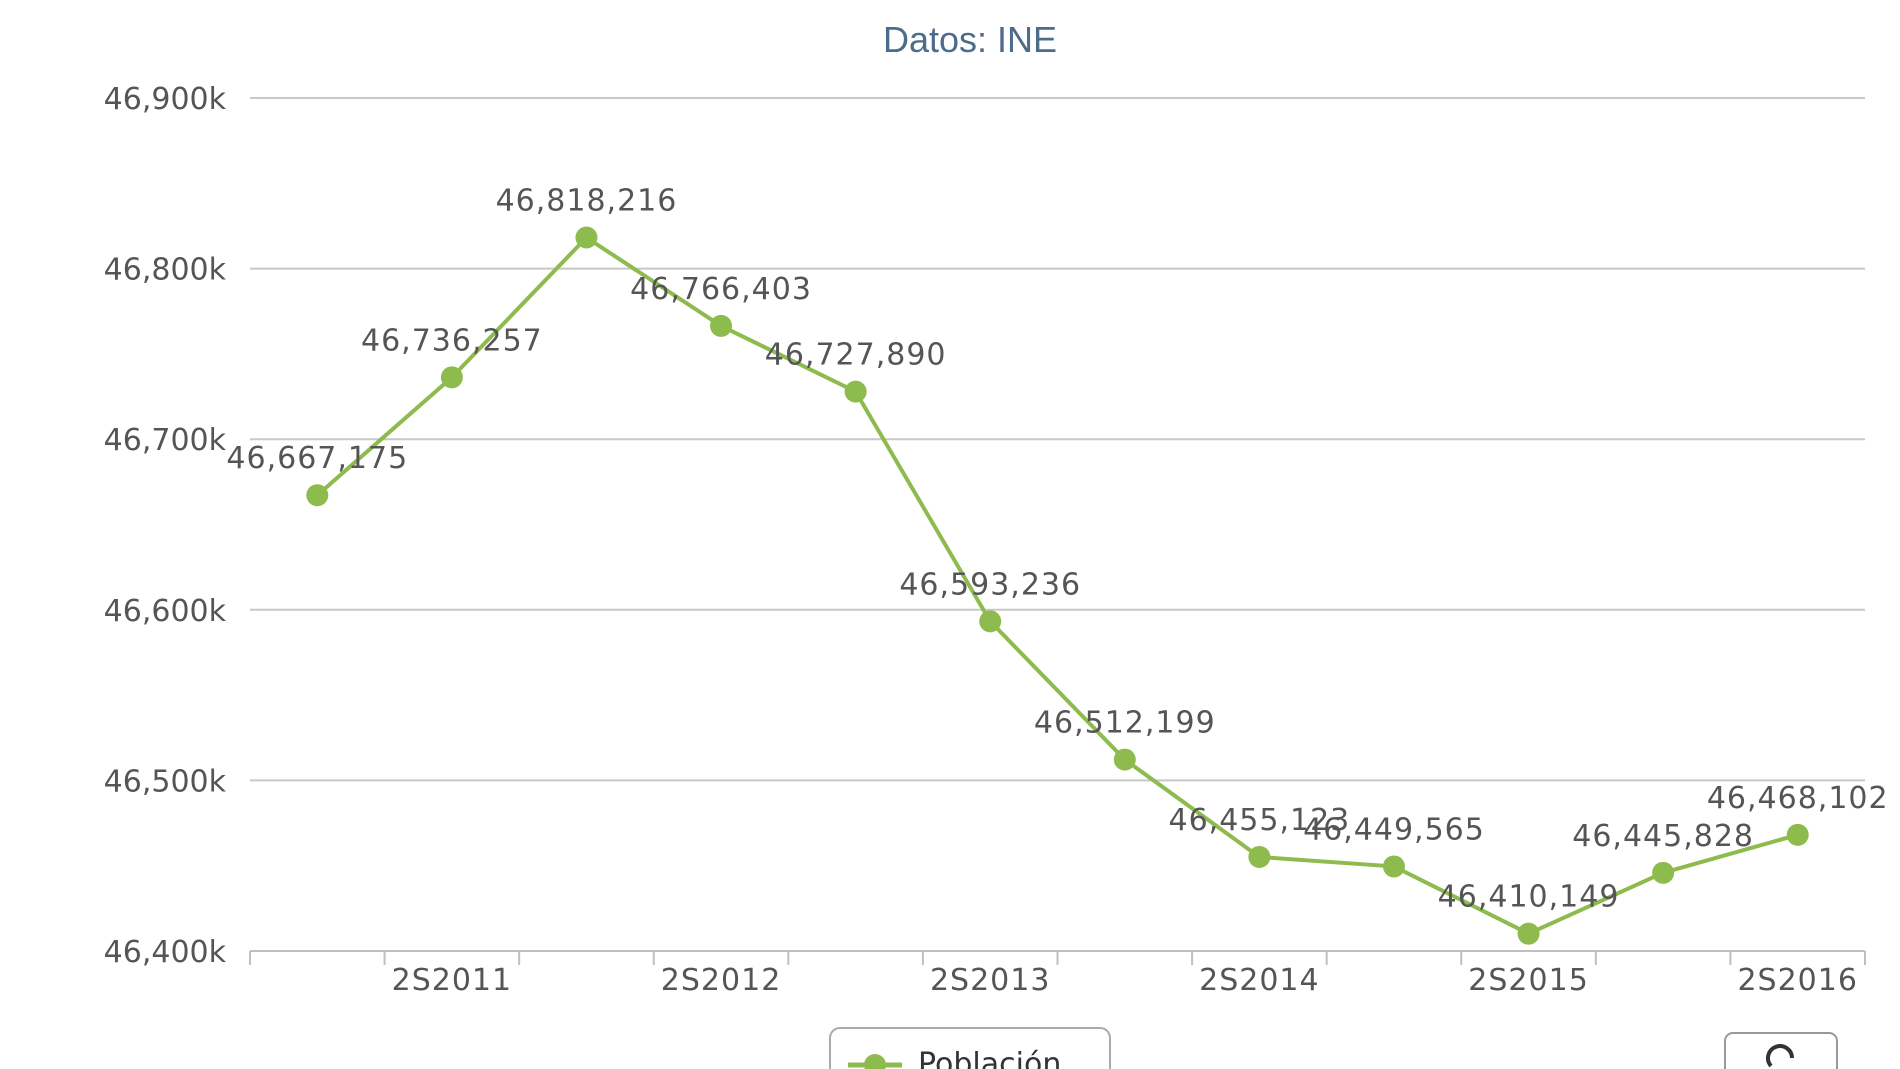 Image resolution: width=1900 pixels, height=1069 pixels. What do you see at coordinates (990, 980) in the screenshot?
I see `x-tick-label: 2S2013` at bounding box center [990, 980].